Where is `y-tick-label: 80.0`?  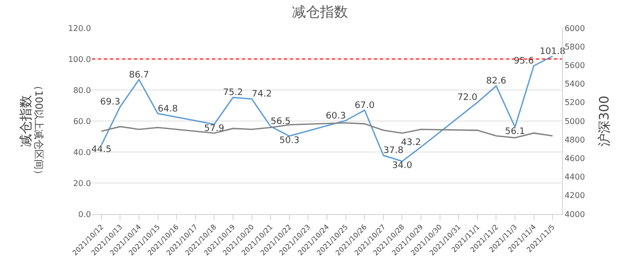
y-tick-label: 80.0 is located at coordinates (82, 90).